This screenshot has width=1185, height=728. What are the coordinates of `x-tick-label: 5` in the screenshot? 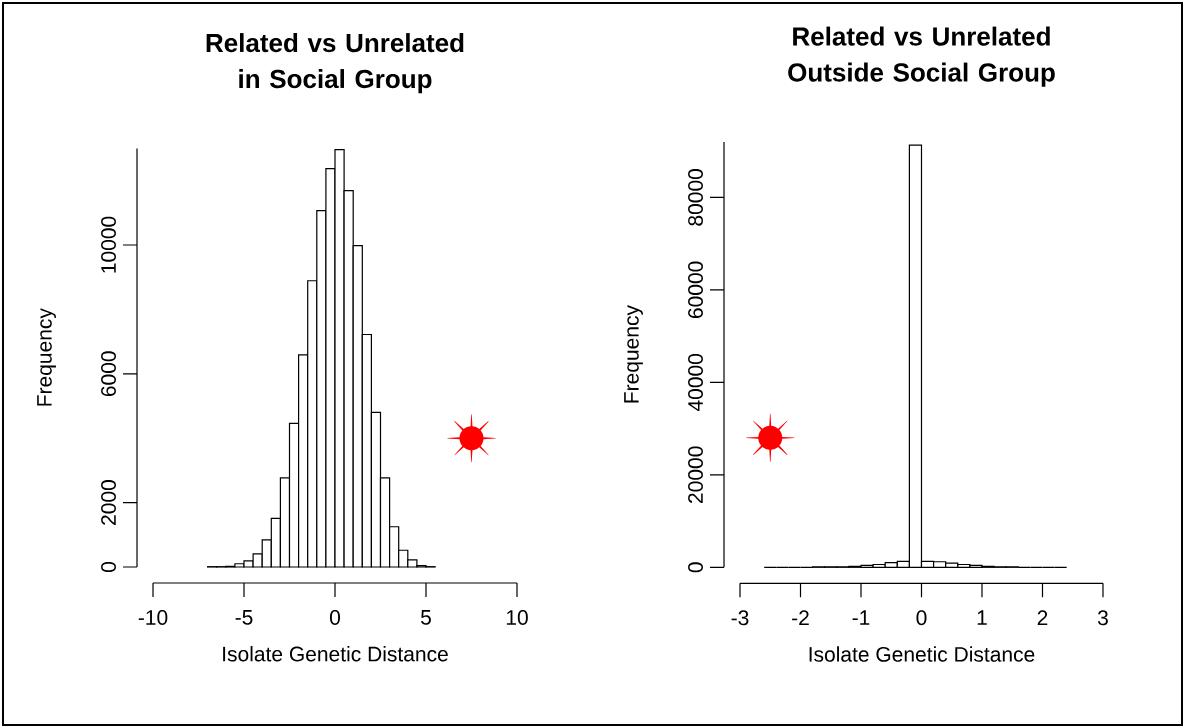 It's located at (426, 617).